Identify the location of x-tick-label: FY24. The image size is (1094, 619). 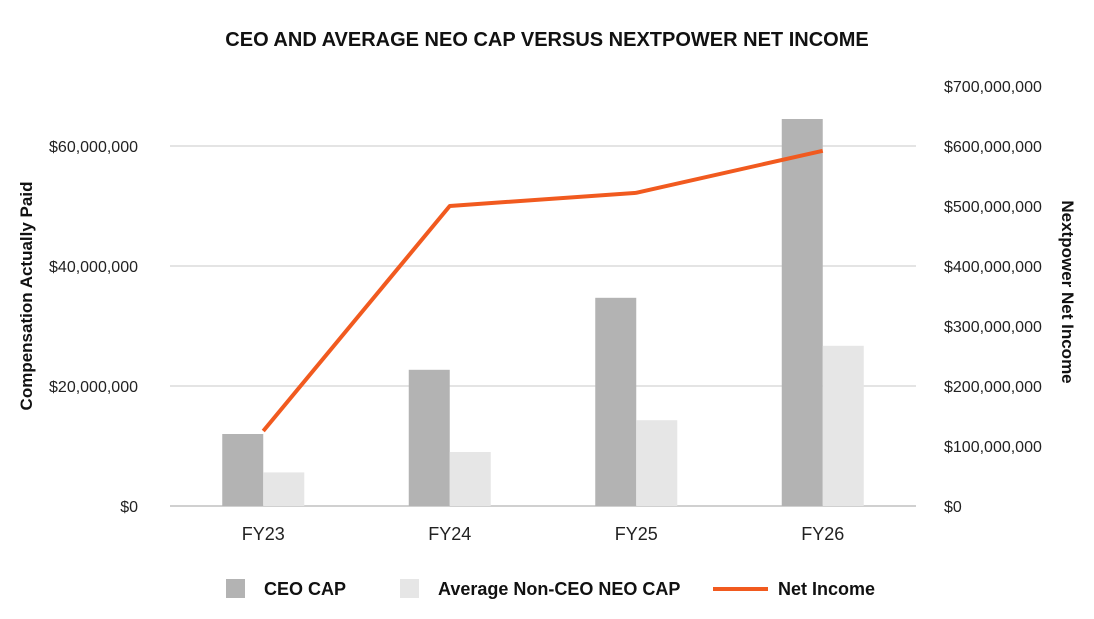
(449, 534).